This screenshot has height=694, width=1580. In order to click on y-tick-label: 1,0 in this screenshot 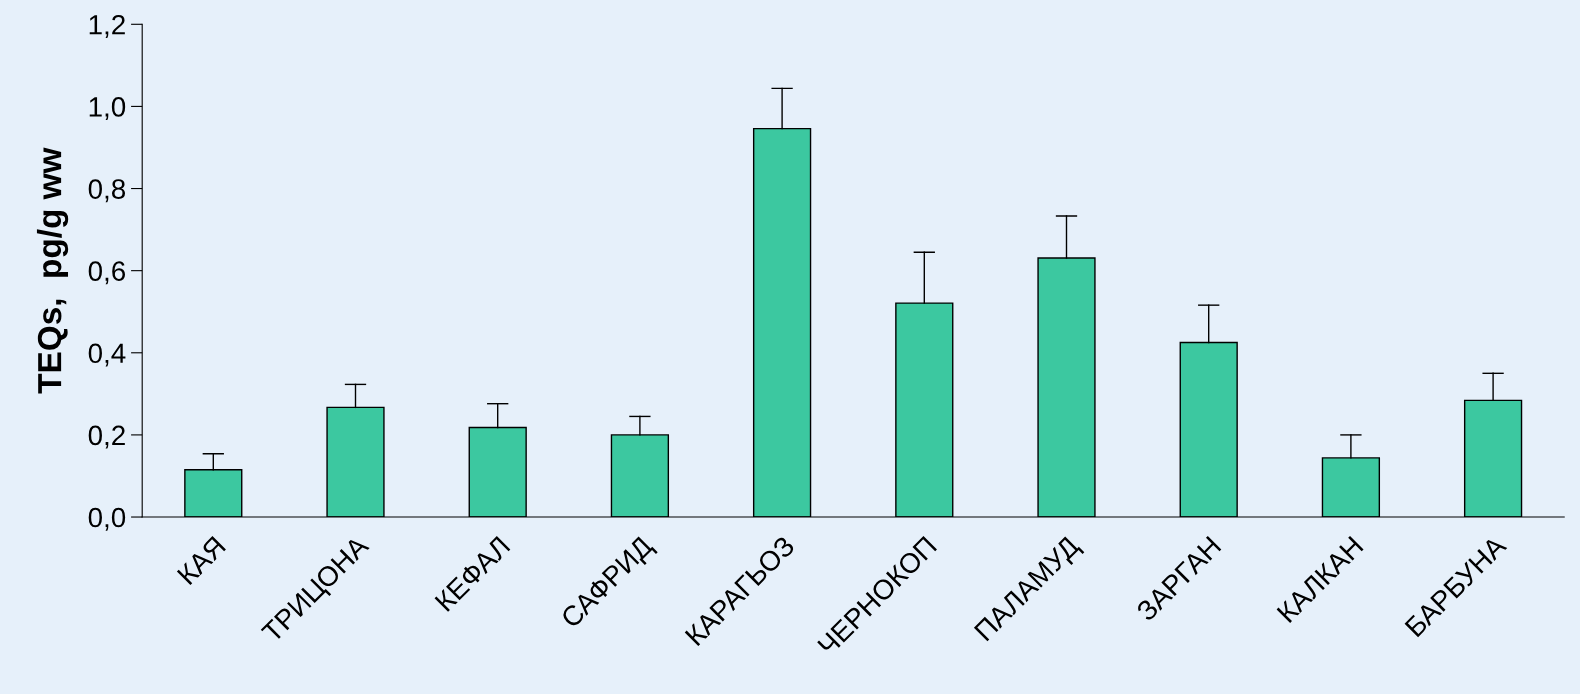, I will do `click(107, 109)`.